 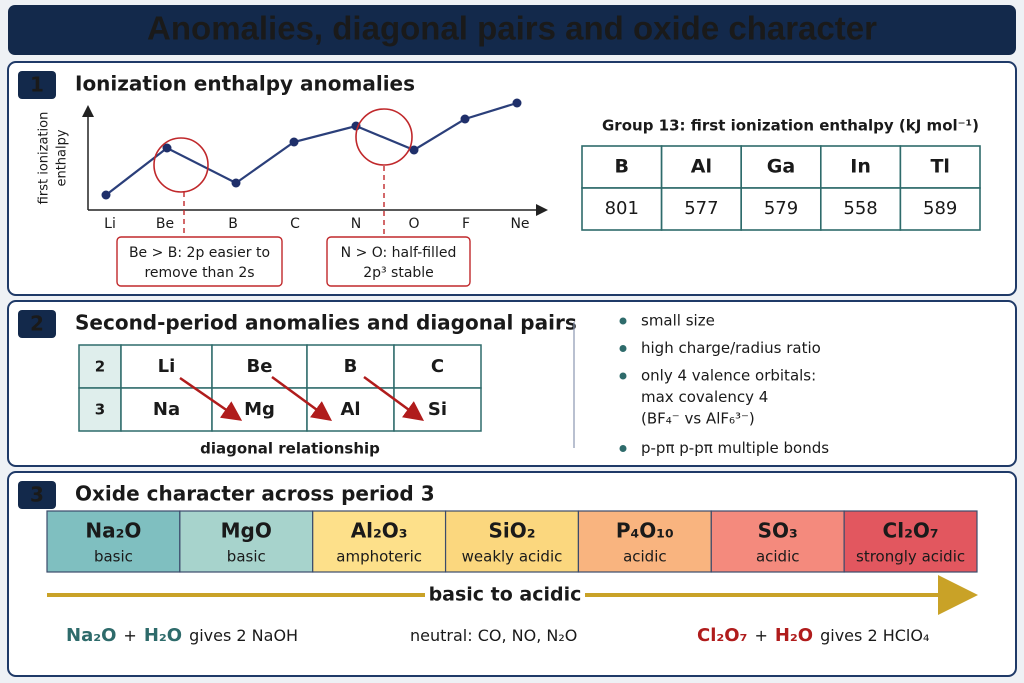 I want to click on note-part: Cl₂O₇, so click(x=722, y=635).